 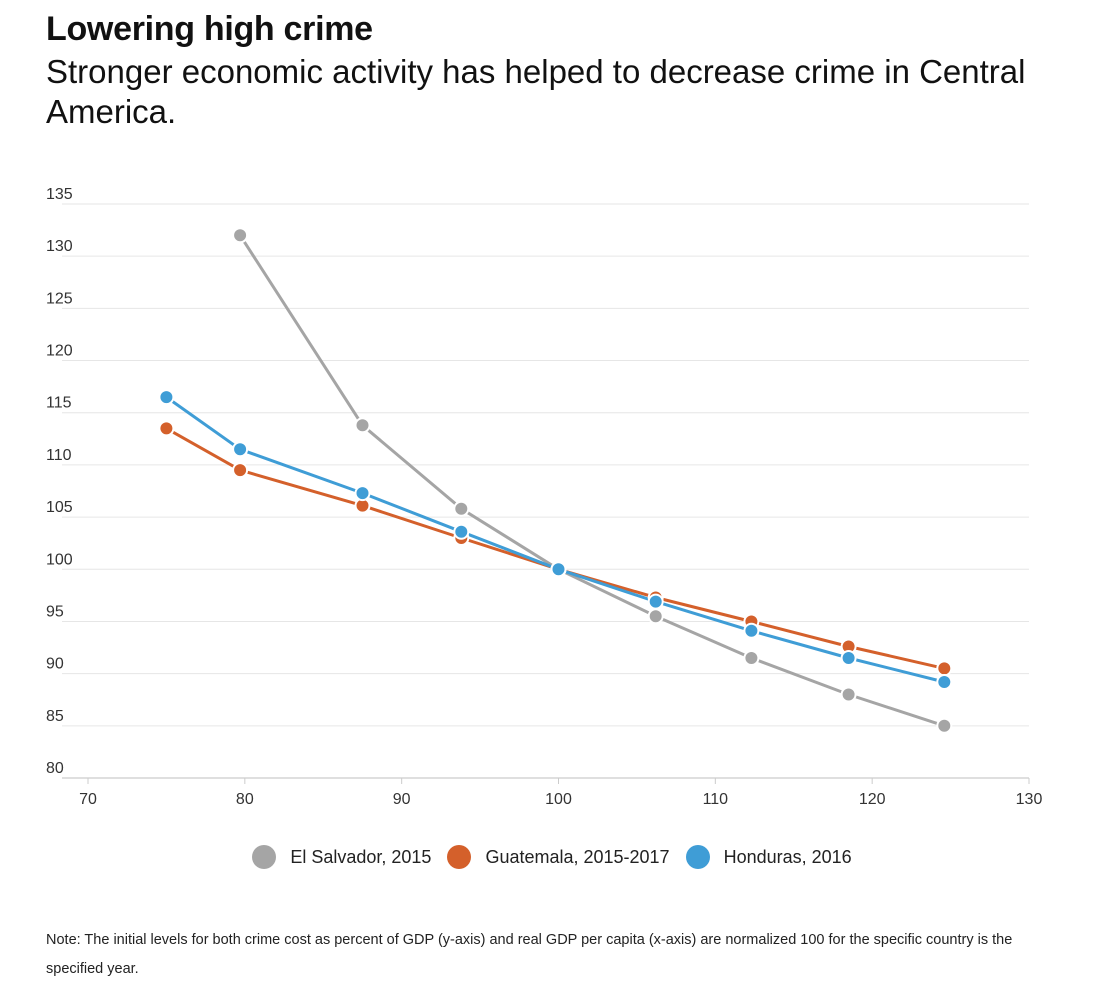 What do you see at coordinates (402, 799) in the screenshot?
I see `x-tick-label: 90` at bounding box center [402, 799].